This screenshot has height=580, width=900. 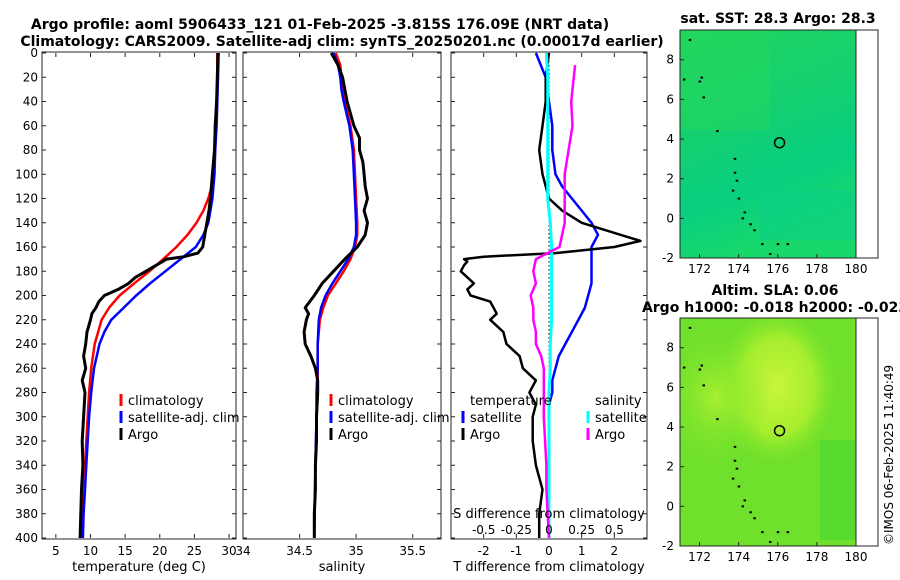 I want to click on temperature-argo-line, so click(x=149, y=295).